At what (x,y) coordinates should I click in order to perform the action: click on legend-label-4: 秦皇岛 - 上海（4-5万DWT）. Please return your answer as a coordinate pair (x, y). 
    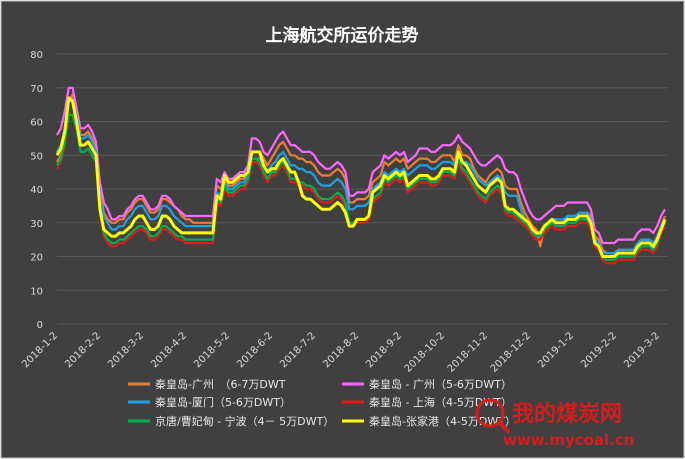
    Looking at the image, I should click on (440, 402).